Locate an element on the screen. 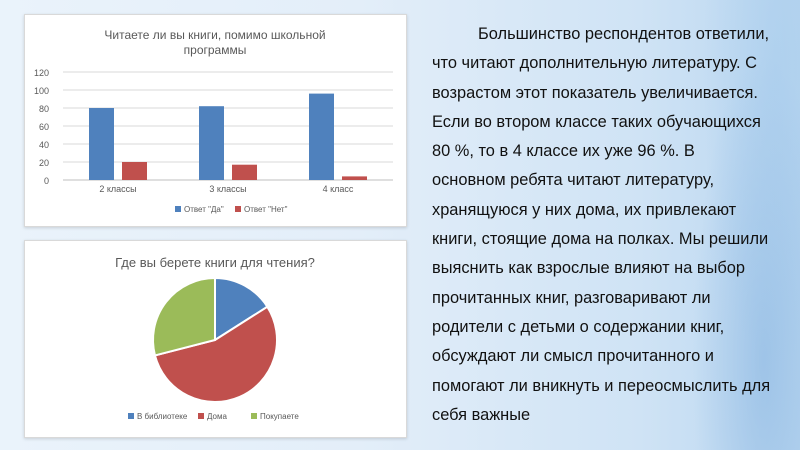 The image size is (800, 450). bar-chart-title-line-2: программы is located at coordinates (215, 50).